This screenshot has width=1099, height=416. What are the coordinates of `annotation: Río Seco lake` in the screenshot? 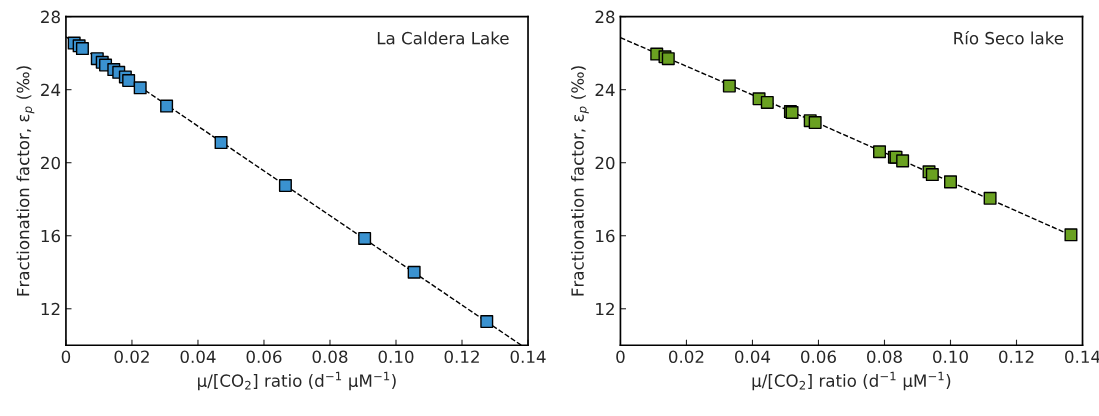 It's located at (1009, 37).